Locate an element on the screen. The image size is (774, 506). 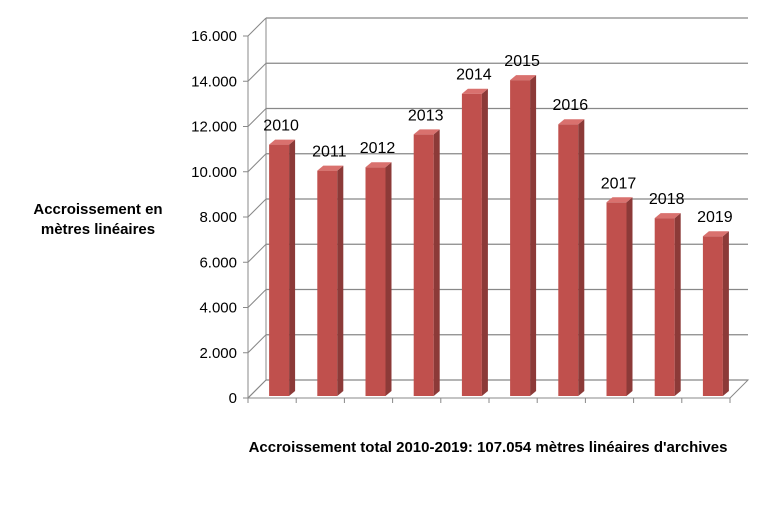
bar-2015 is located at coordinates (523, 236).